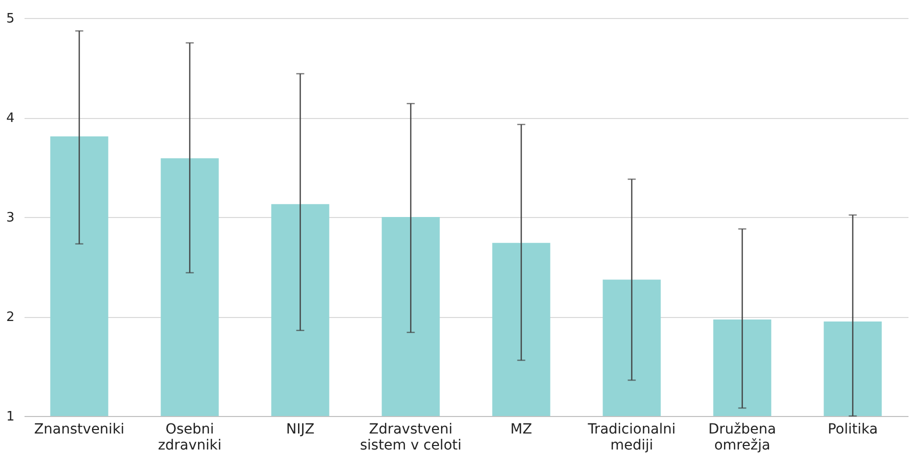 The height and width of the screenshot is (457, 918). What do you see at coordinates (10, 218) in the screenshot?
I see `y-tick-label: 3` at bounding box center [10, 218].